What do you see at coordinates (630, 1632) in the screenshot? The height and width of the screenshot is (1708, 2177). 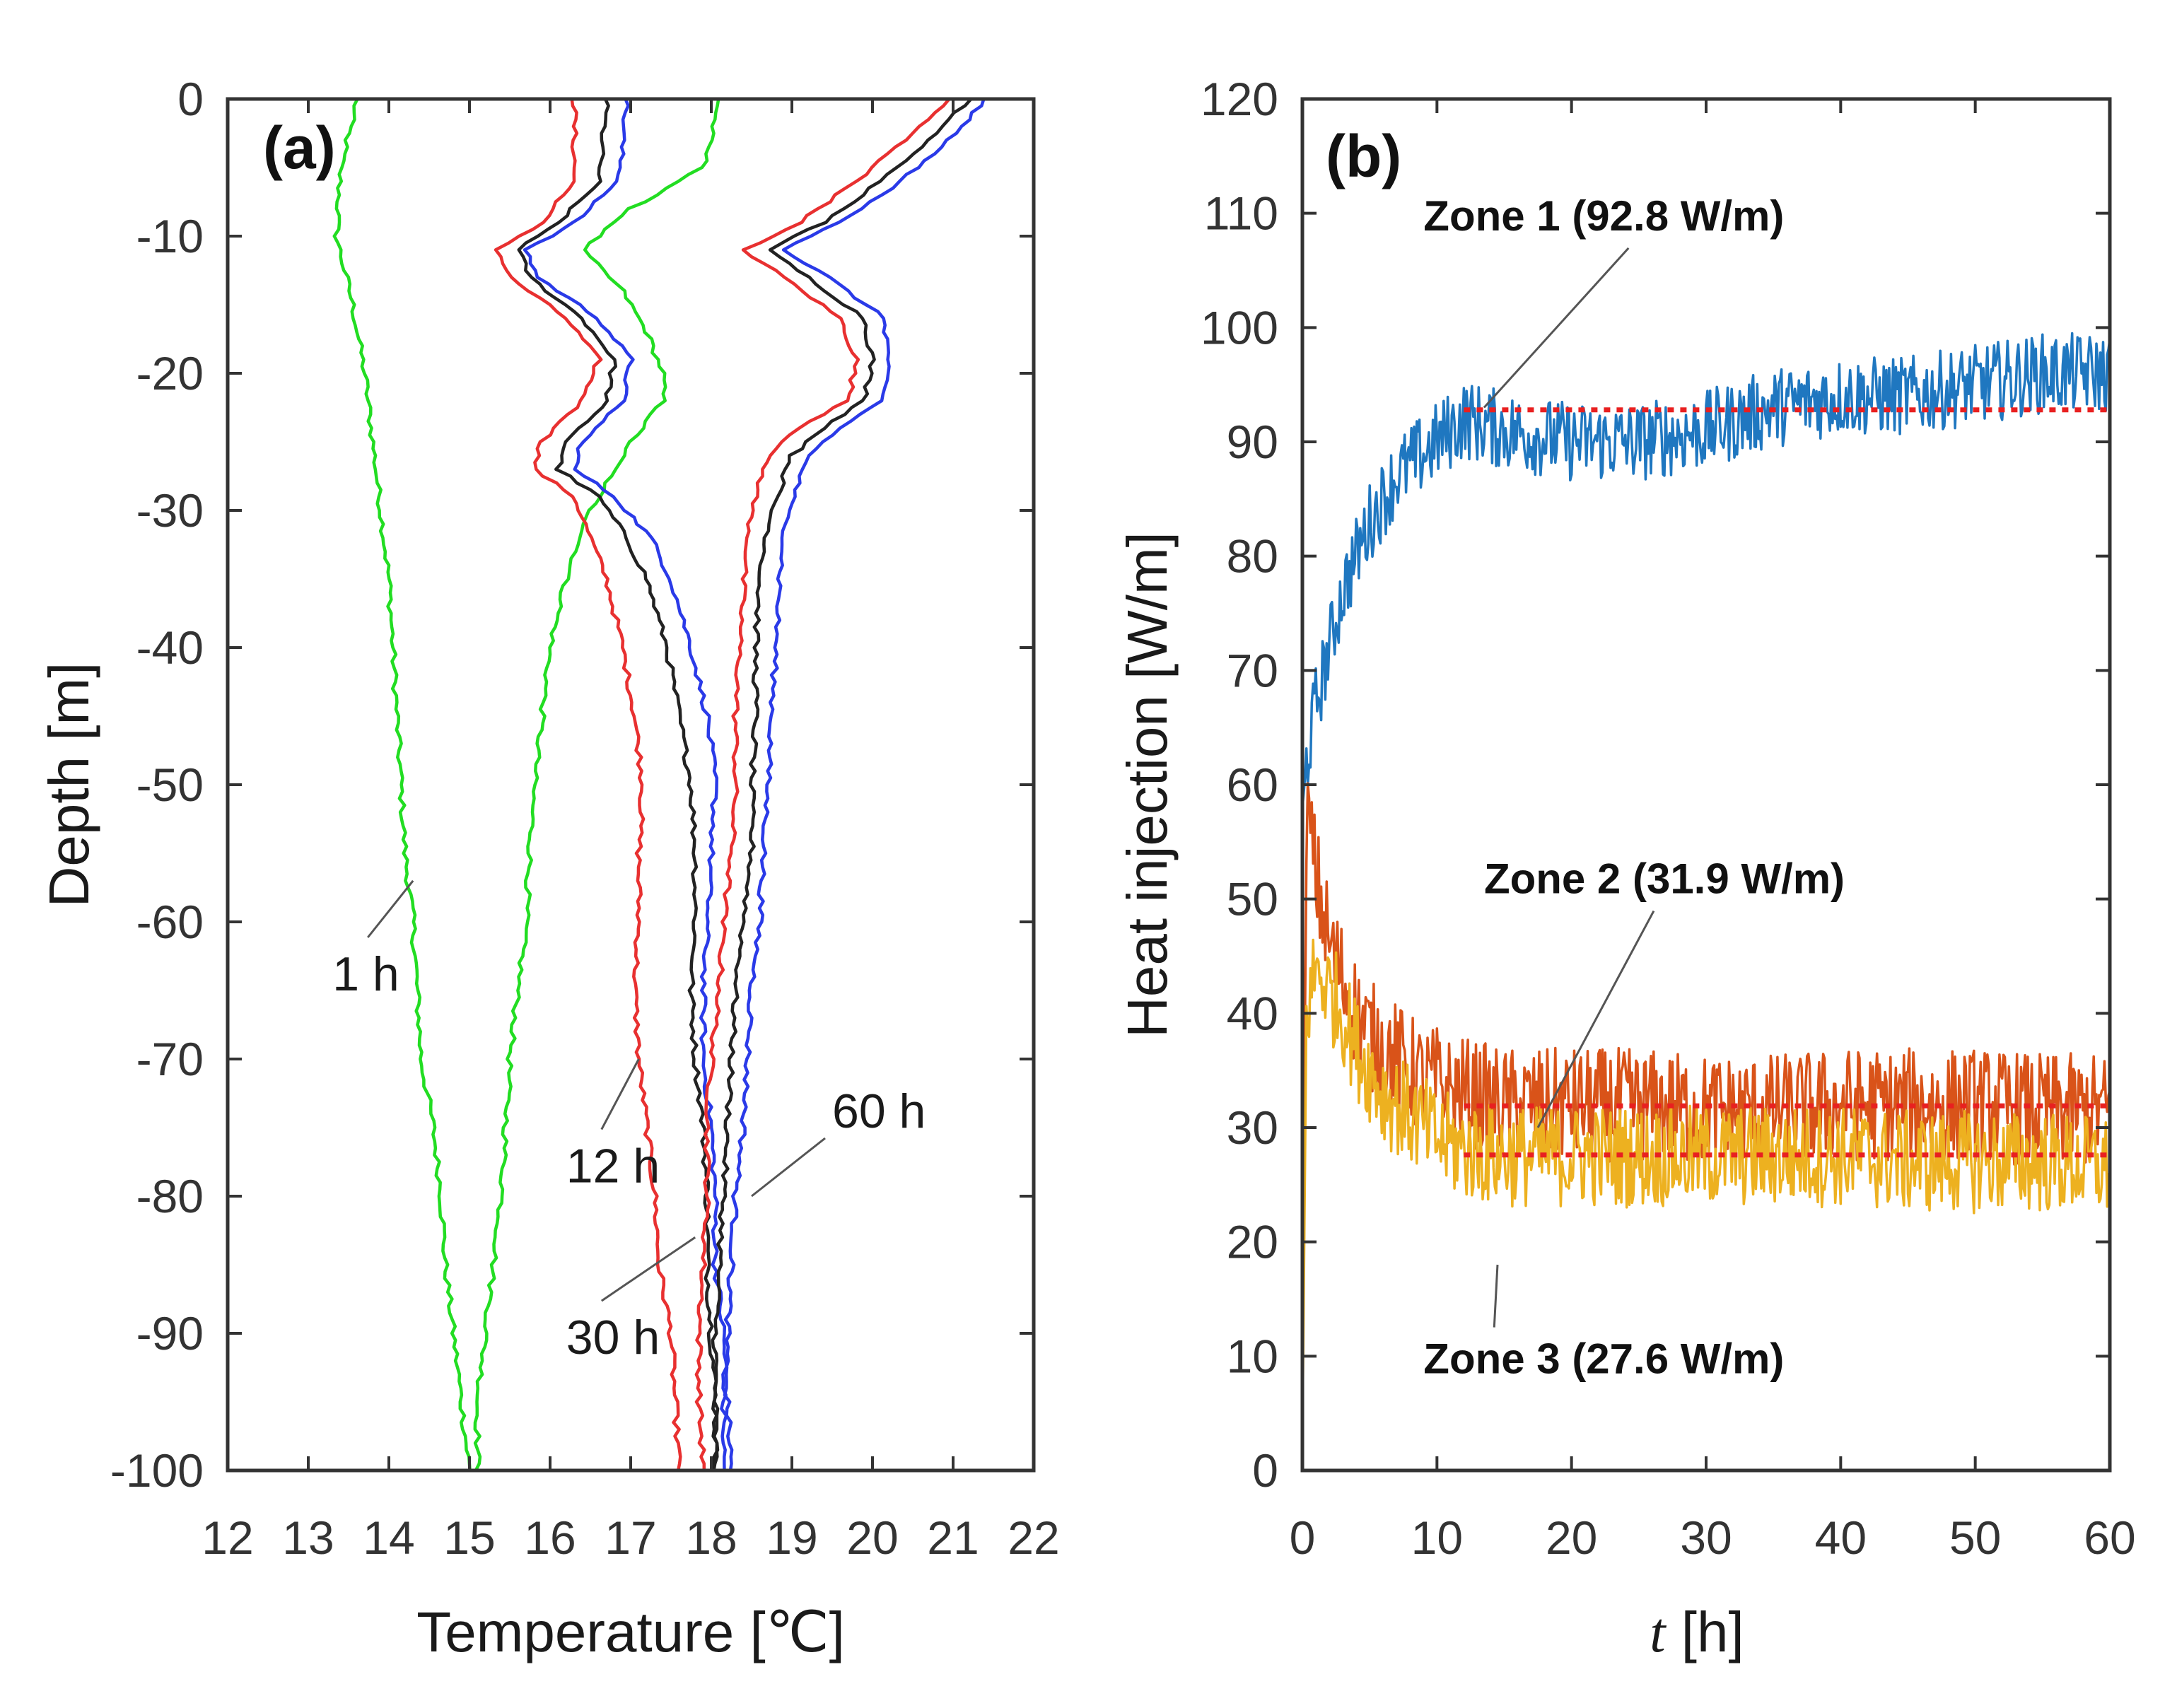 I see `panel-a-x-axis-title: Temperature [℃]` at bounding box center [630, 1632].